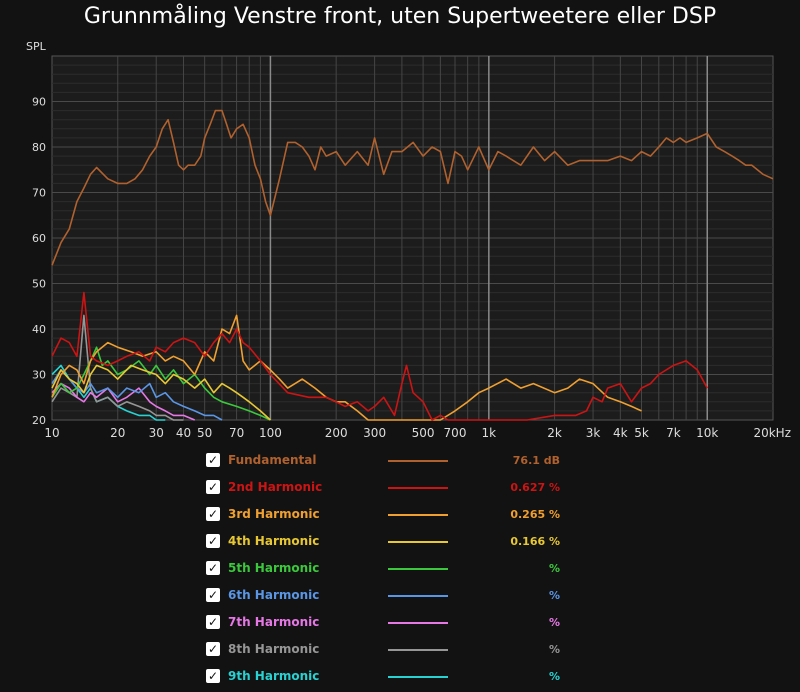  I want to click on y-axis-label: SPL, so click(36, 46).